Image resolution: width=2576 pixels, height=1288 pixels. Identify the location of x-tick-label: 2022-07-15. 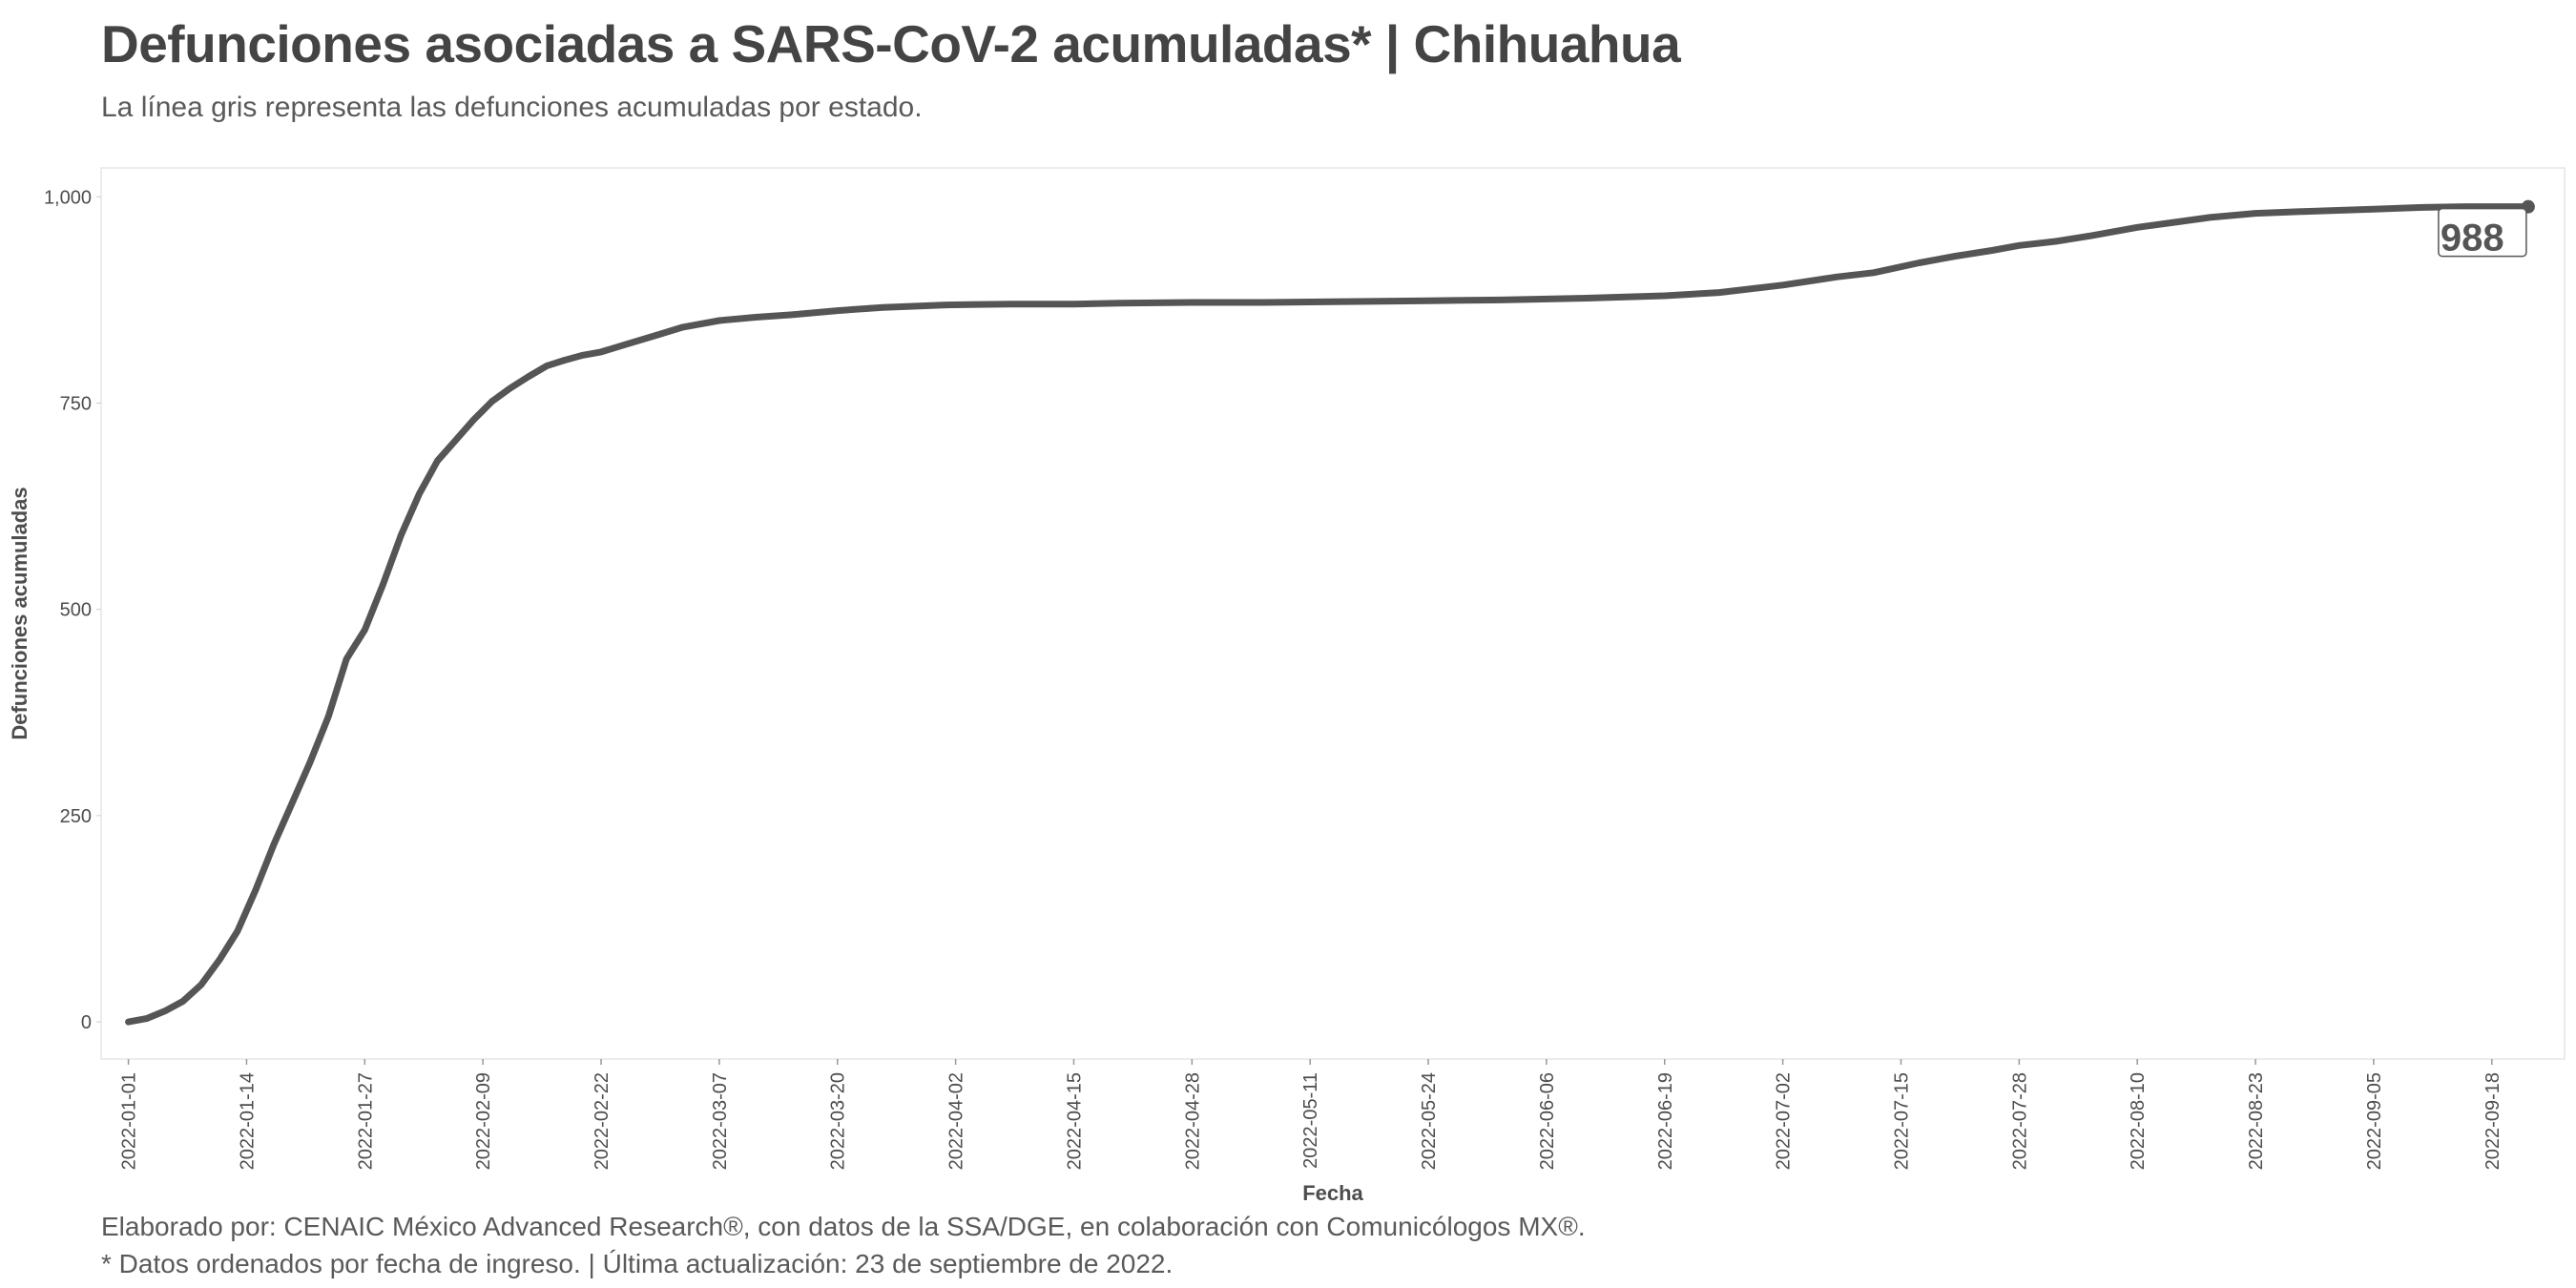
(1901, 1121).